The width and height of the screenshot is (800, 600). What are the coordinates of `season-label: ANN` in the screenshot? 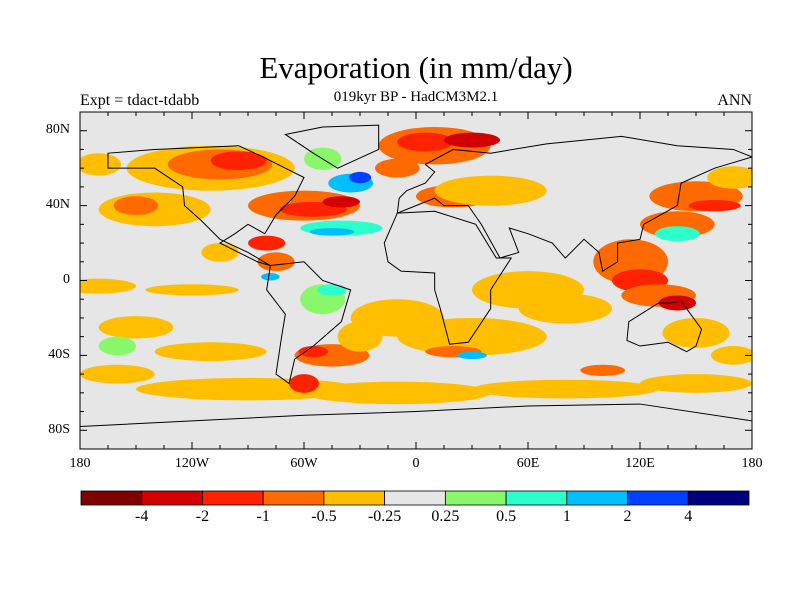 It's located at (734, 100).